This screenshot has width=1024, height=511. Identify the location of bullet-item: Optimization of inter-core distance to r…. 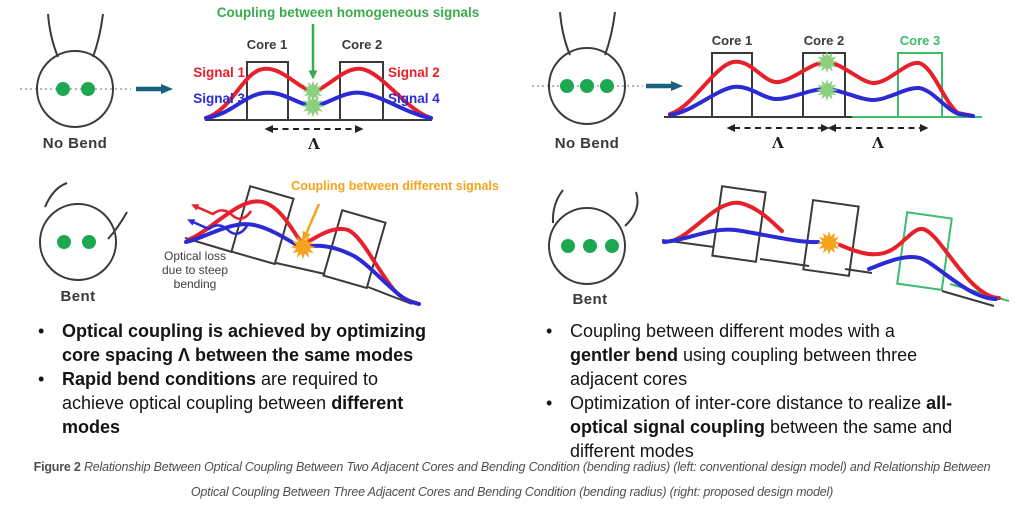
(770, 427).